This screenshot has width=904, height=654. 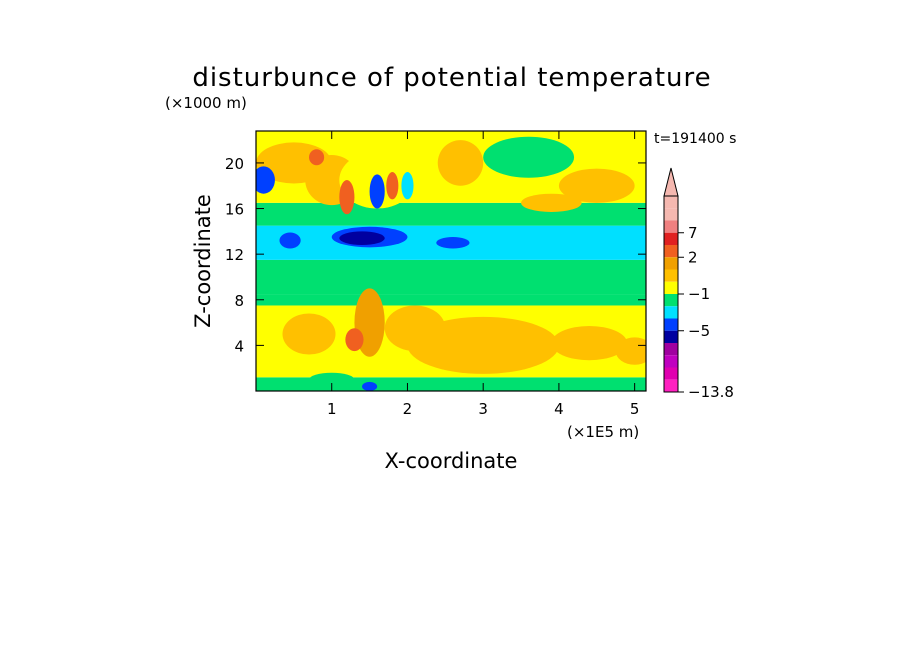 What do you see at coordinates (203, 261) in the screenshot?
I see `y-axis-title: Z-coordinate` at bounding box center [203, 261].